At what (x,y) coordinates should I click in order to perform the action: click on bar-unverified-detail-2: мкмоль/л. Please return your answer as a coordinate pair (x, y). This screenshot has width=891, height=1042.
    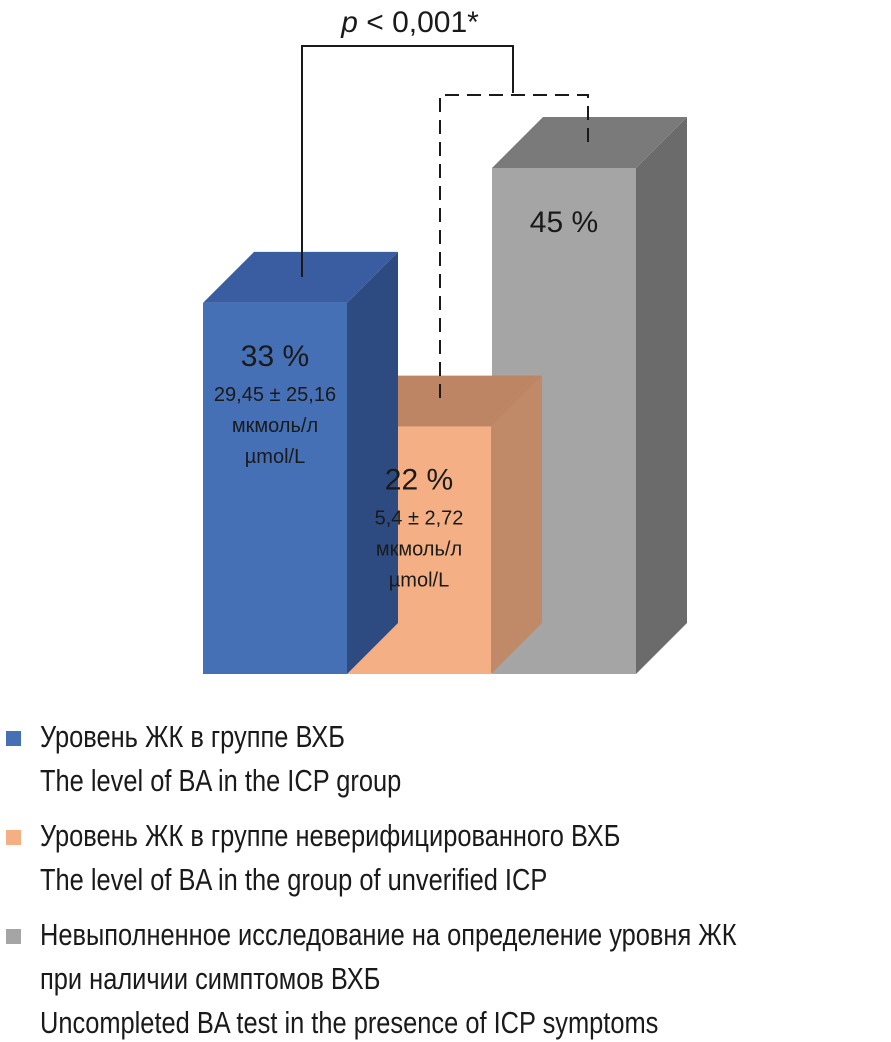
    Looking at the image, I should click on (419, 550).